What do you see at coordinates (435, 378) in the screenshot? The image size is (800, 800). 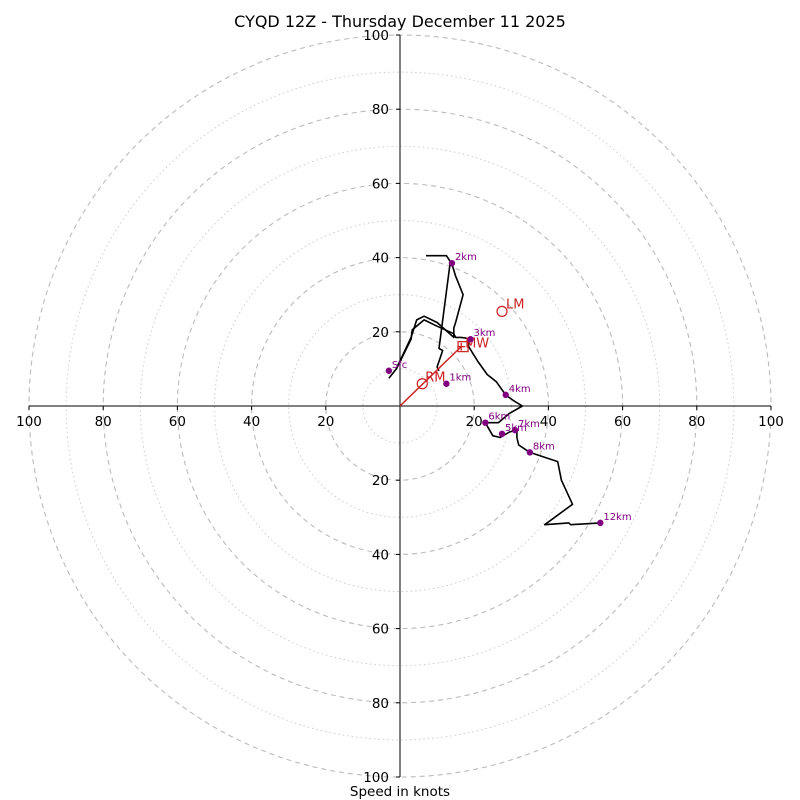 I see `right-mover-label: RM` at bounding box center [435, 378].